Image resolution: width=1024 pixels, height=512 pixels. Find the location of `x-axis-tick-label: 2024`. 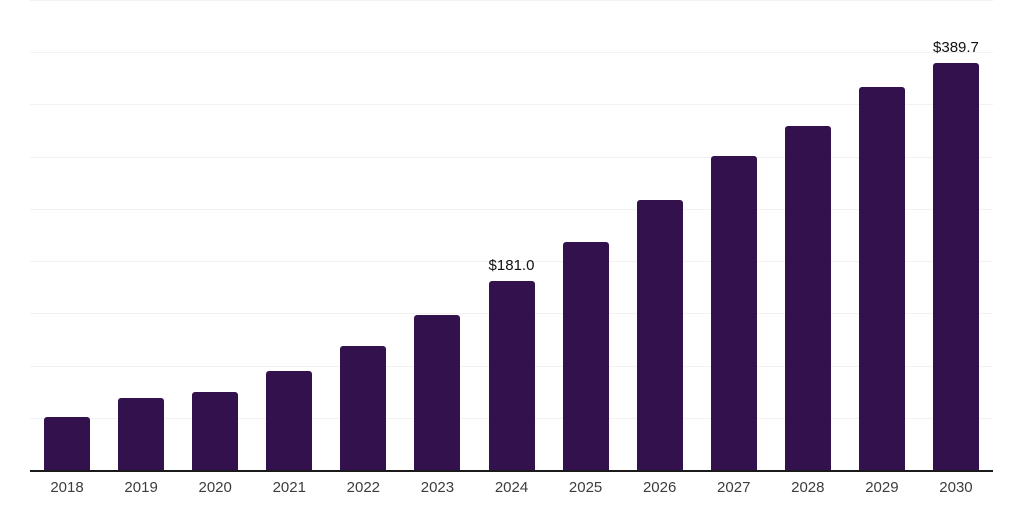

x-axis-tick-label: 2024 is located at coordinates (511, 487).